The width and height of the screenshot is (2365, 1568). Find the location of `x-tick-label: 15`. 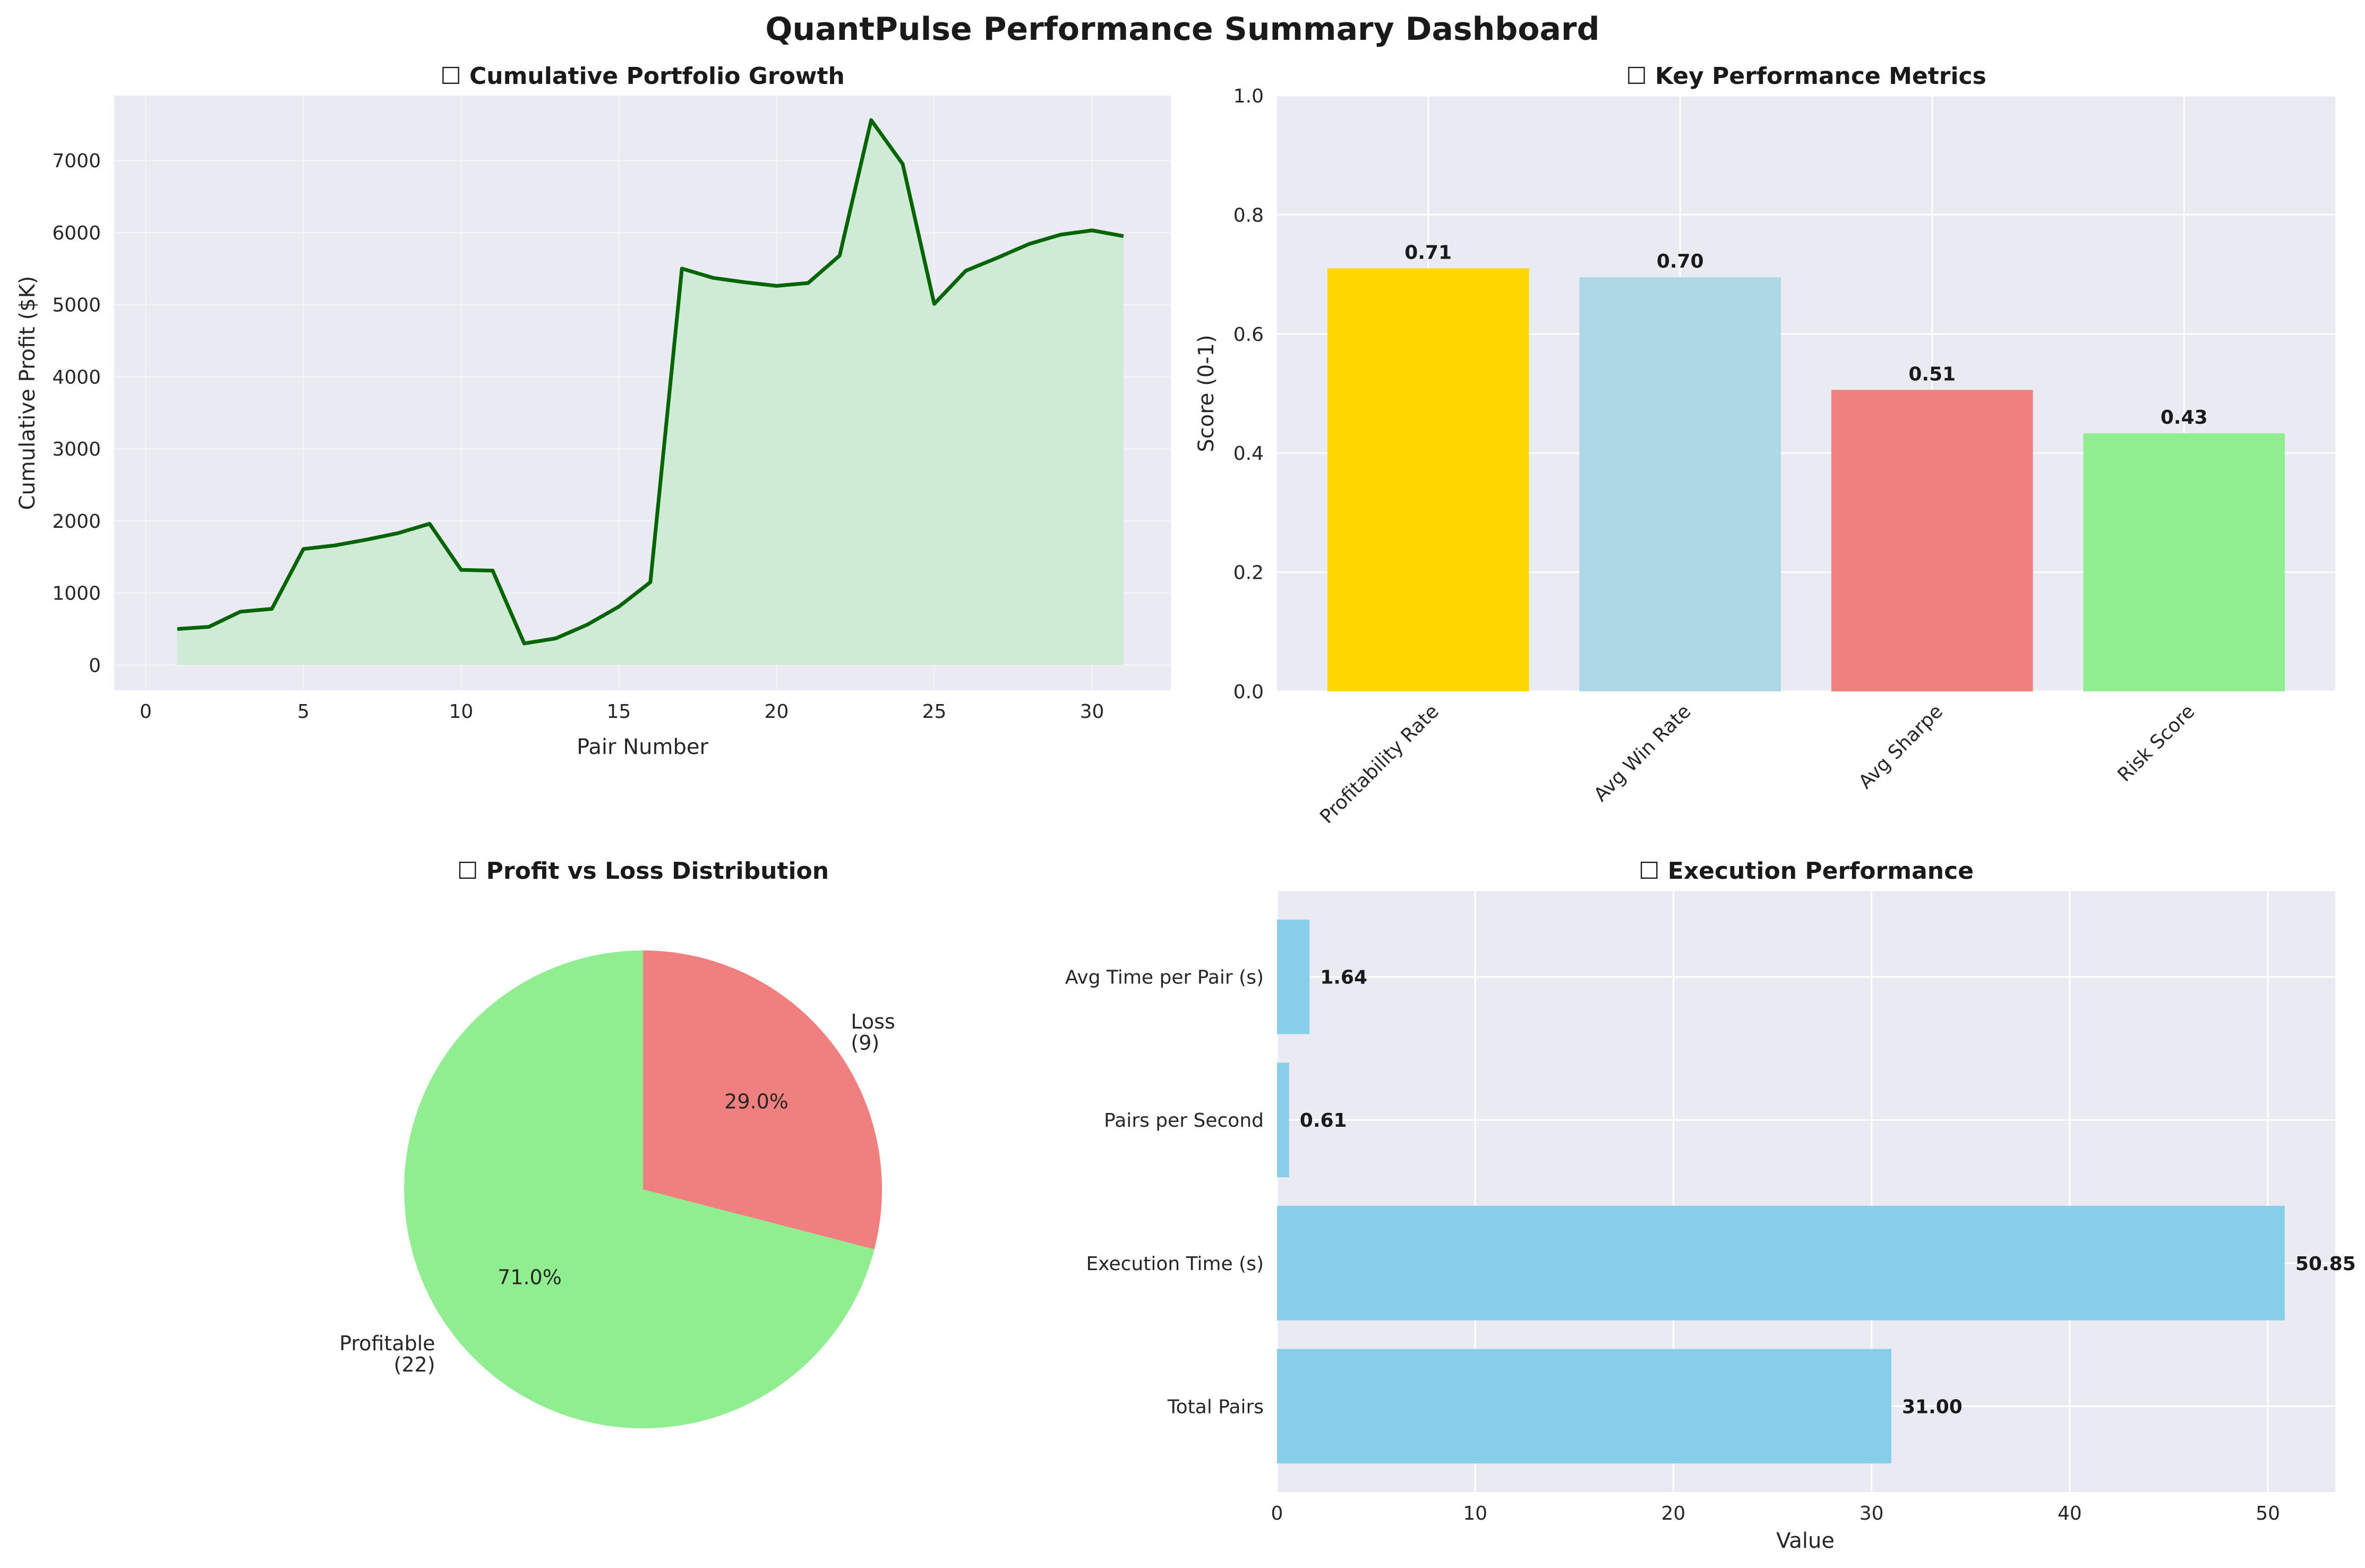

x-tick-label: 15 is located at coordinates (619, 712).